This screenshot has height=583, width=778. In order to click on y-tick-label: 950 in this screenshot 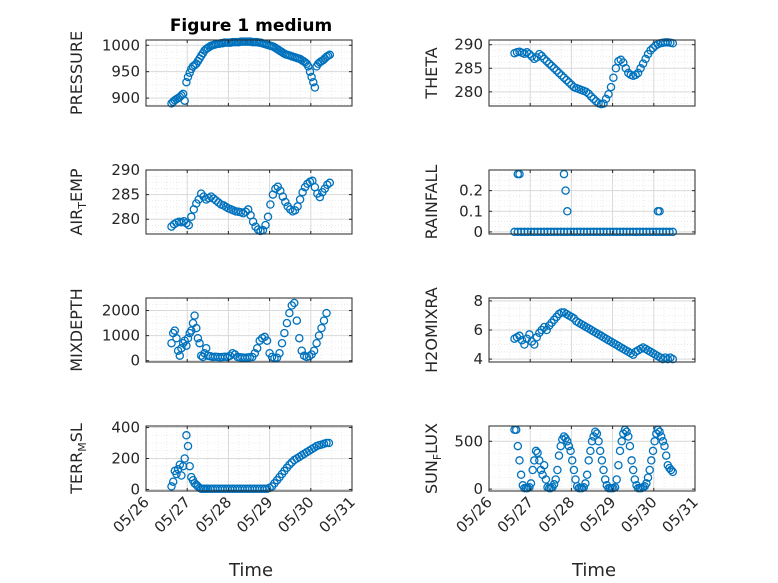, I will do `click(125, 72)`.